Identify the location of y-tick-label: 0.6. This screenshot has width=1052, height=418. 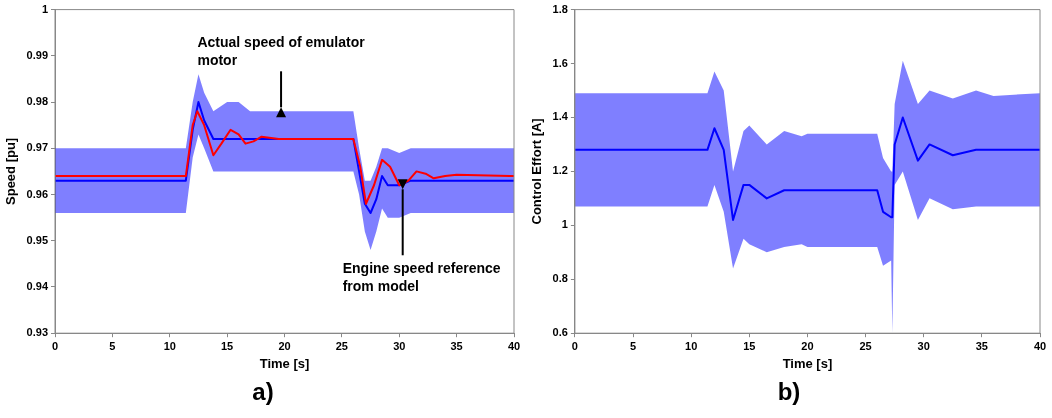
(560, 332).